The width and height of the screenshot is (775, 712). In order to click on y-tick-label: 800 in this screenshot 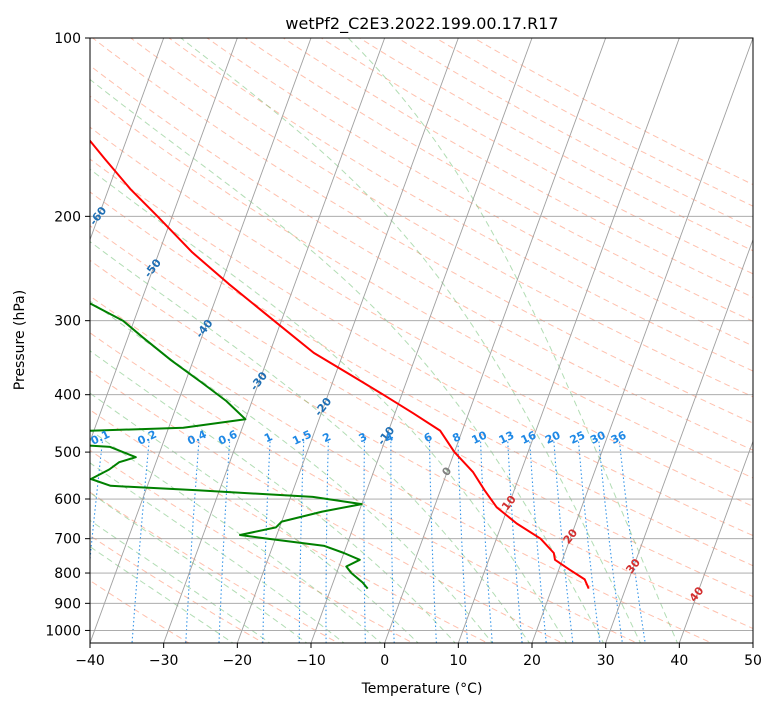, I will do `click(67, 574)`.